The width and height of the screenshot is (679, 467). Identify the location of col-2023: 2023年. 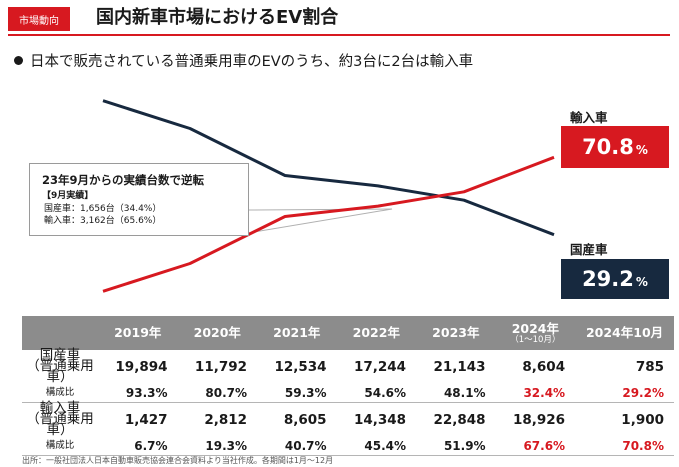
(456, 333).